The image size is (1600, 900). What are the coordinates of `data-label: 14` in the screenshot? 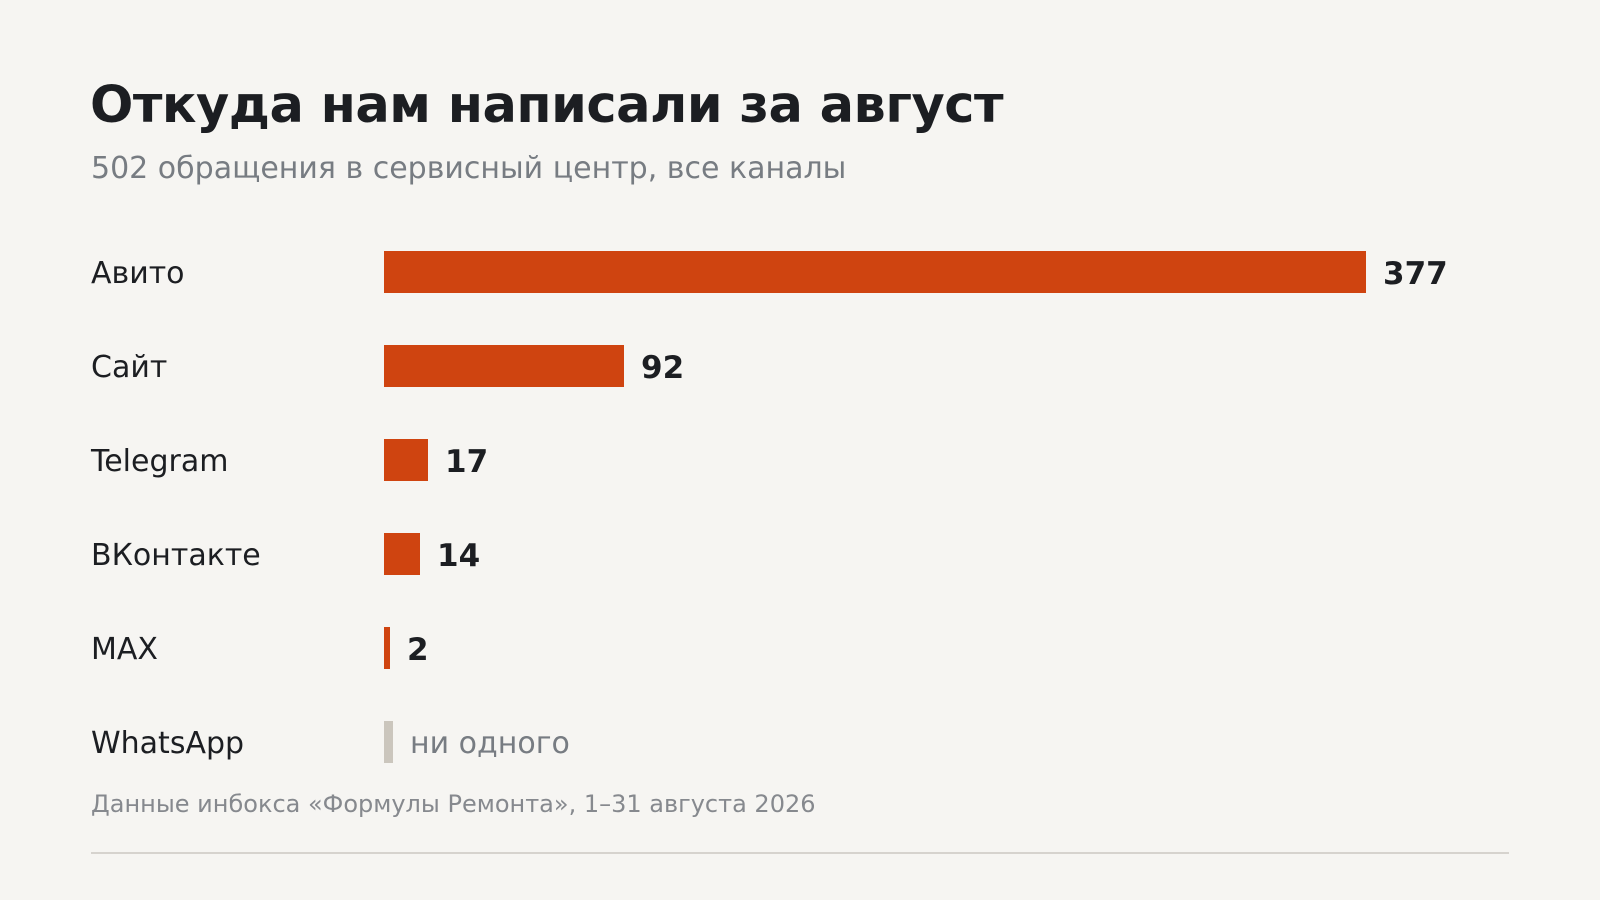 It's located at (459, 556).